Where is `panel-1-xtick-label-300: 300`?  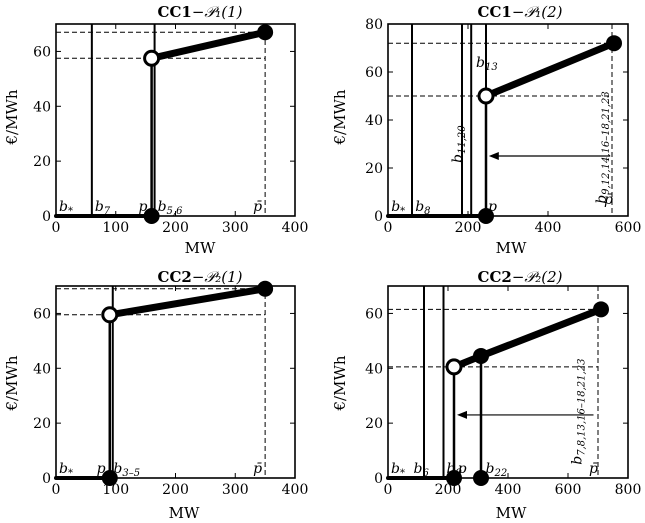 panel-1-xtick-label-300: 300 is located at coordinates (235, 228).